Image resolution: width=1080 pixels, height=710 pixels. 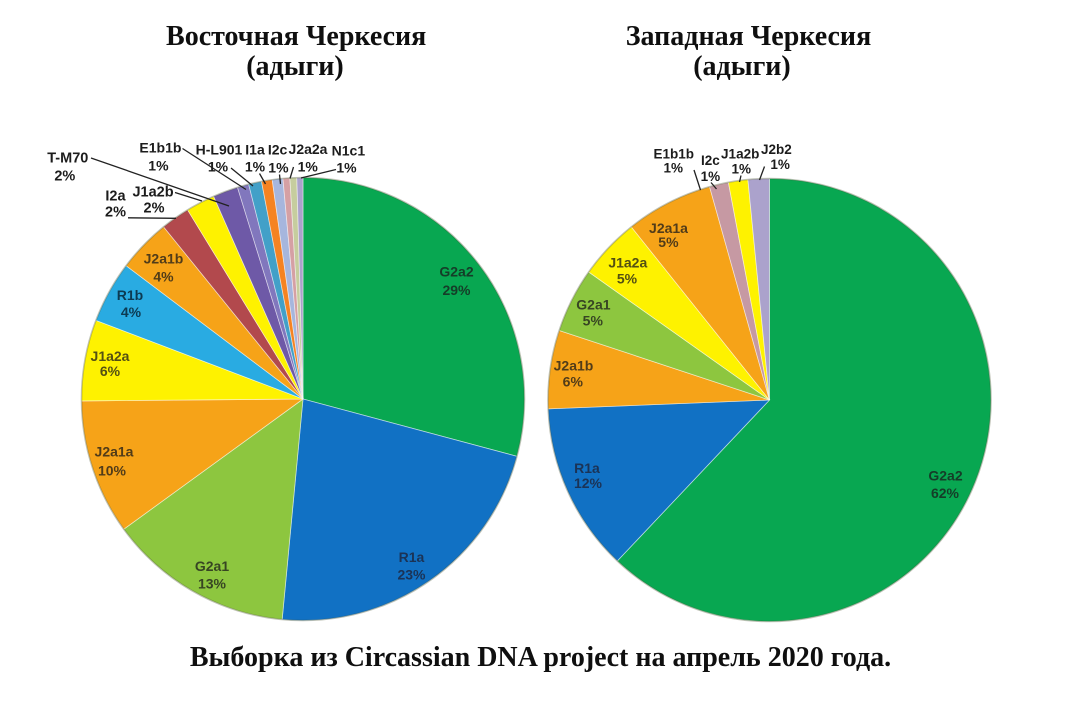 What do you see at coordinates (219, 150) in the screenshot?
I see `svg-text: H-L901` at bounding box center [219, 150].